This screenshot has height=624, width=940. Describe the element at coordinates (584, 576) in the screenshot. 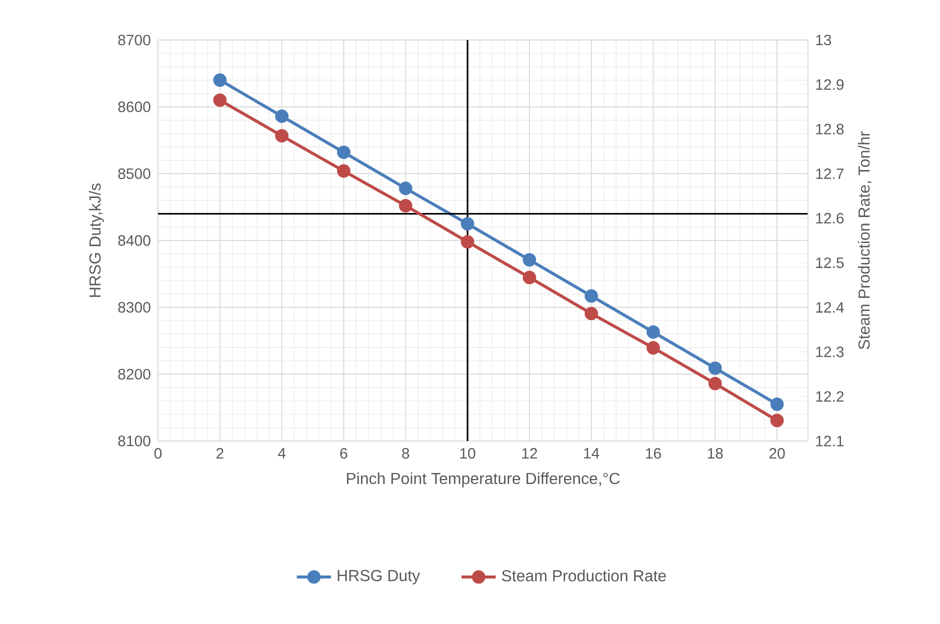

I see `legend-label: Steam Production Rate` at that location.